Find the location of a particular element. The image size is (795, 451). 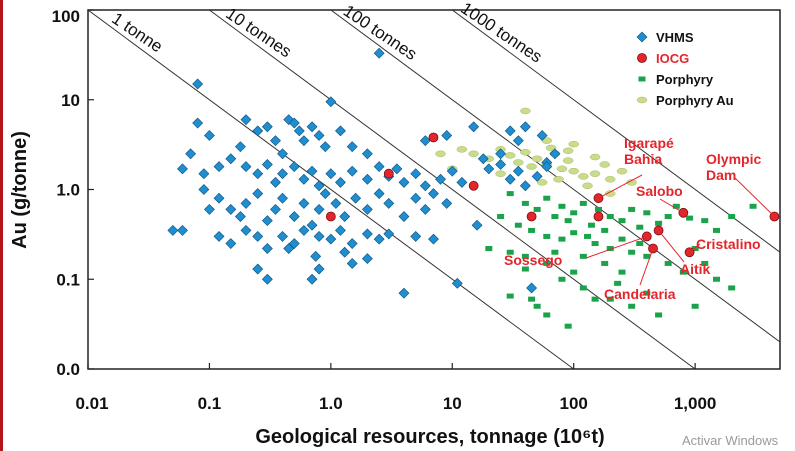

x-axis-title: Geological resources, tonnage (10⁶t) is located at coordinates (429, 437).